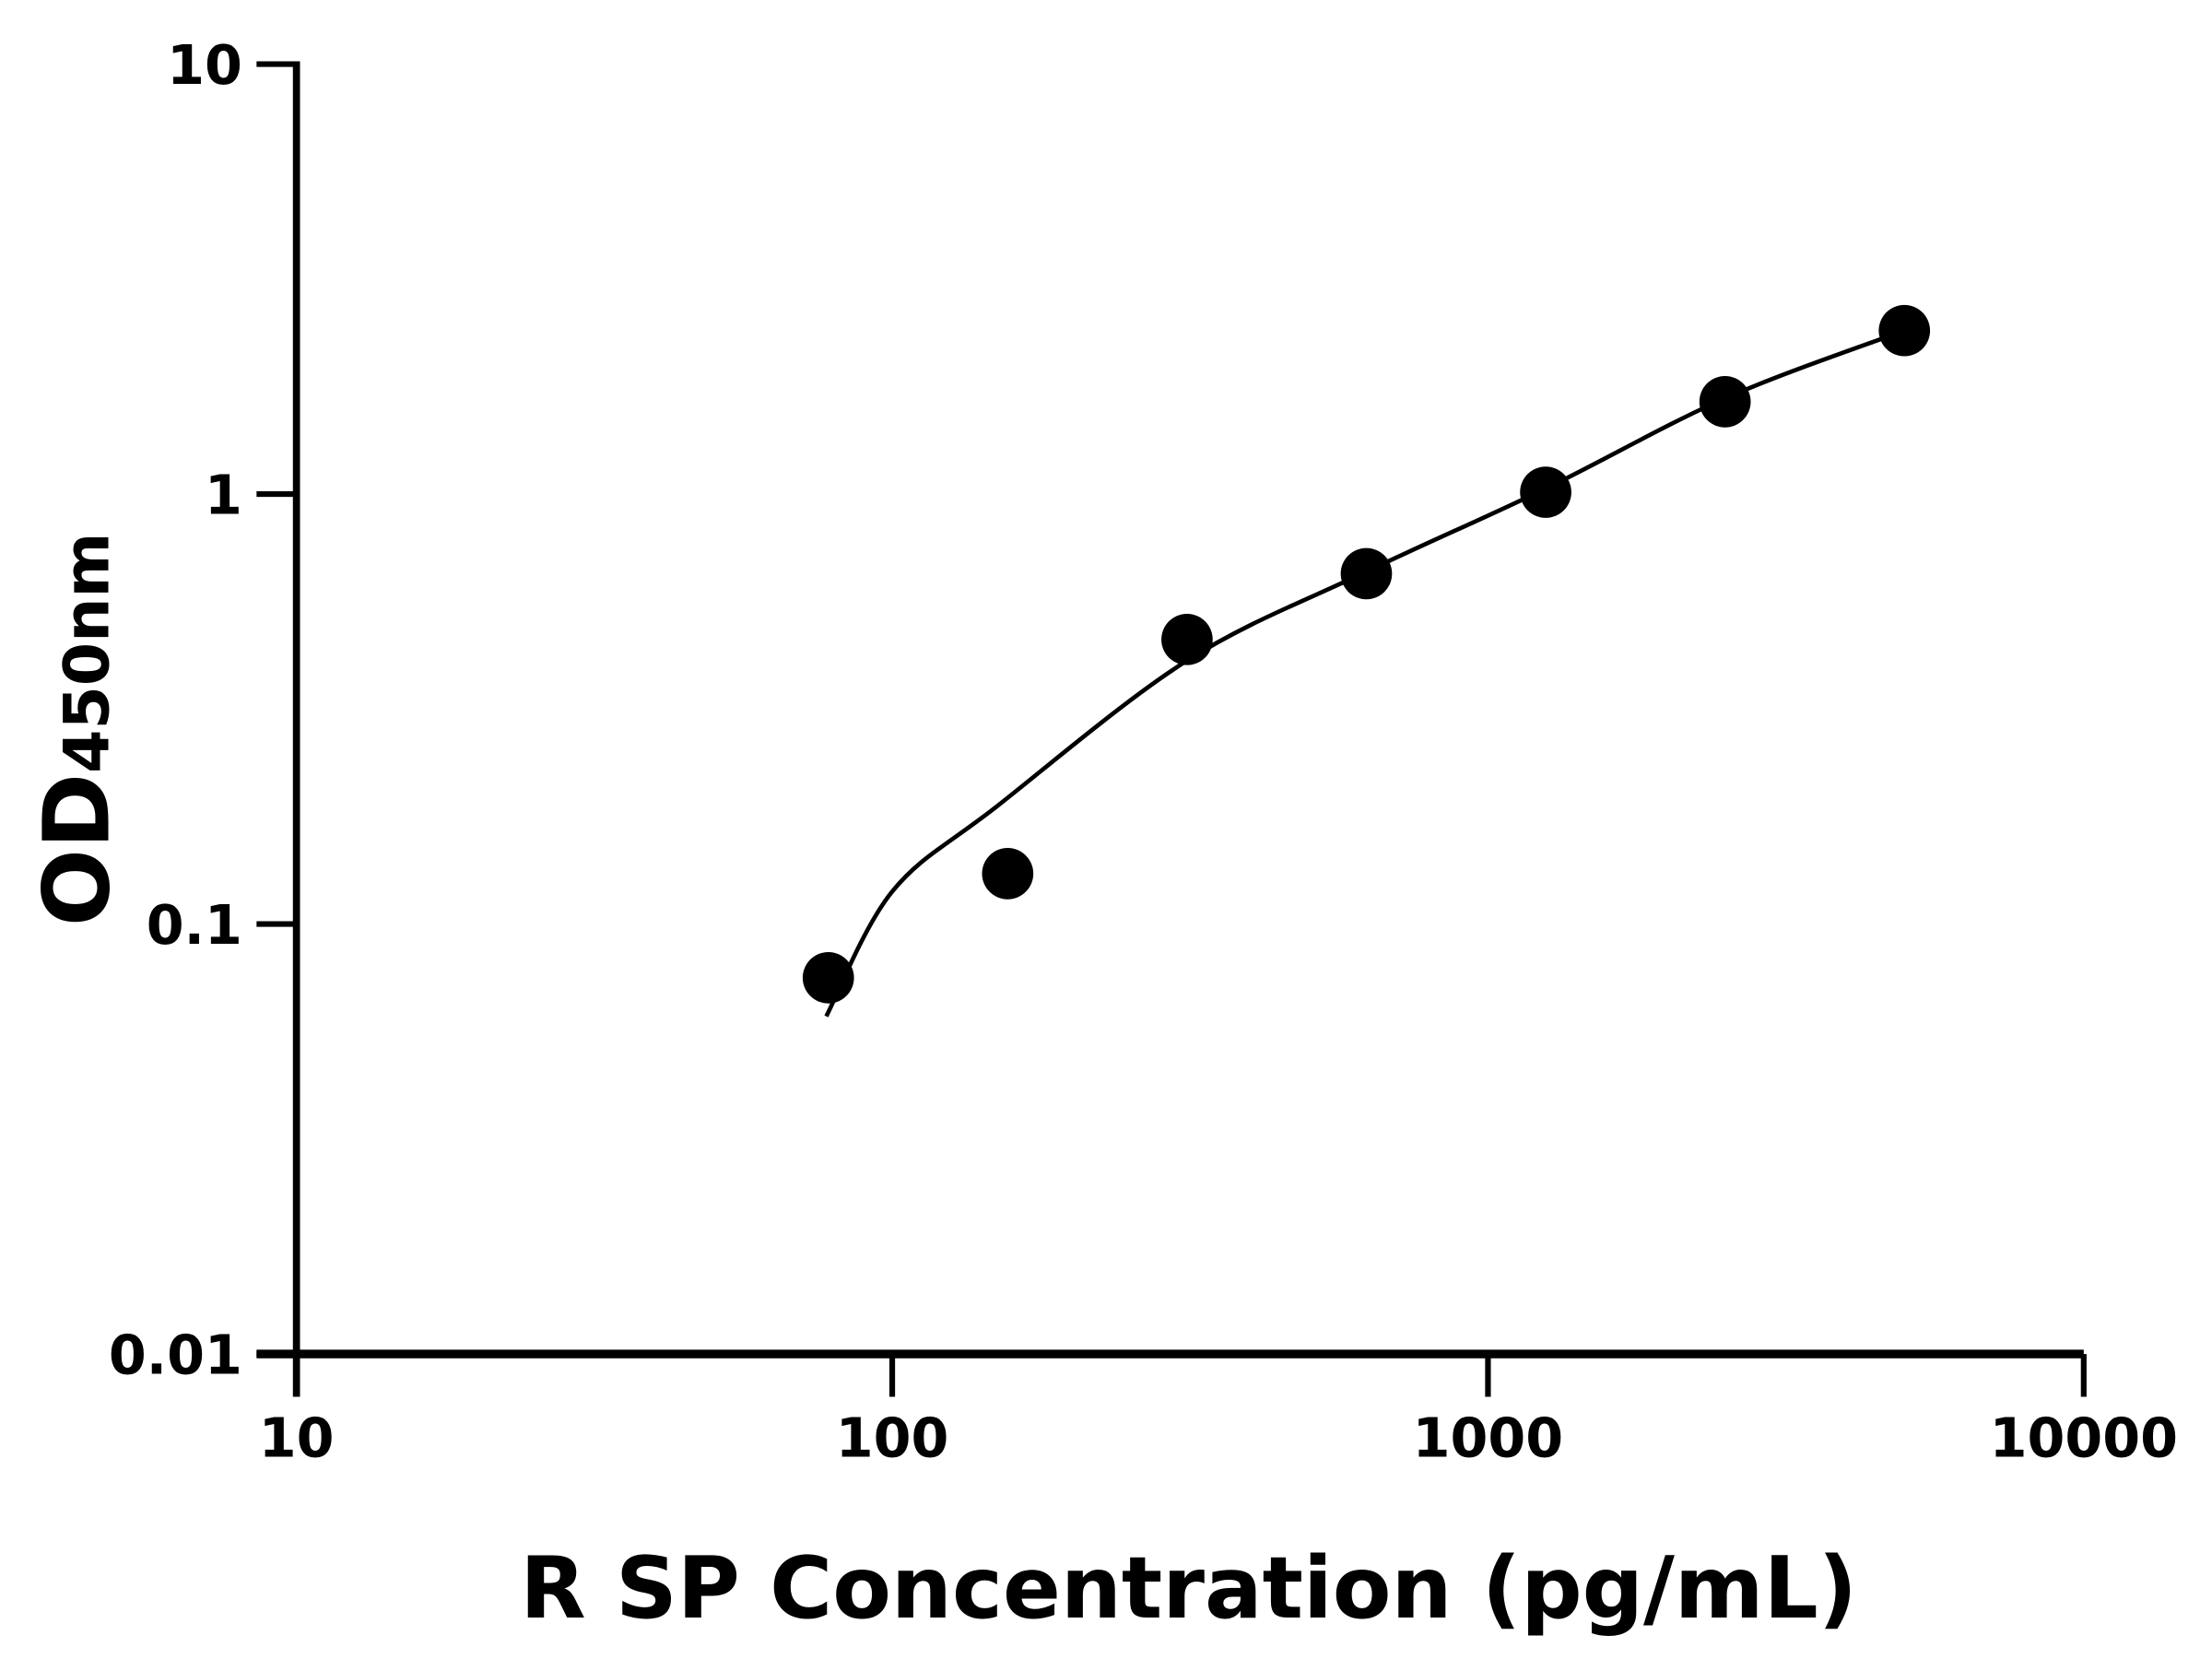  I want to click on y-tick-label: 0.01, so click(175, 1355).